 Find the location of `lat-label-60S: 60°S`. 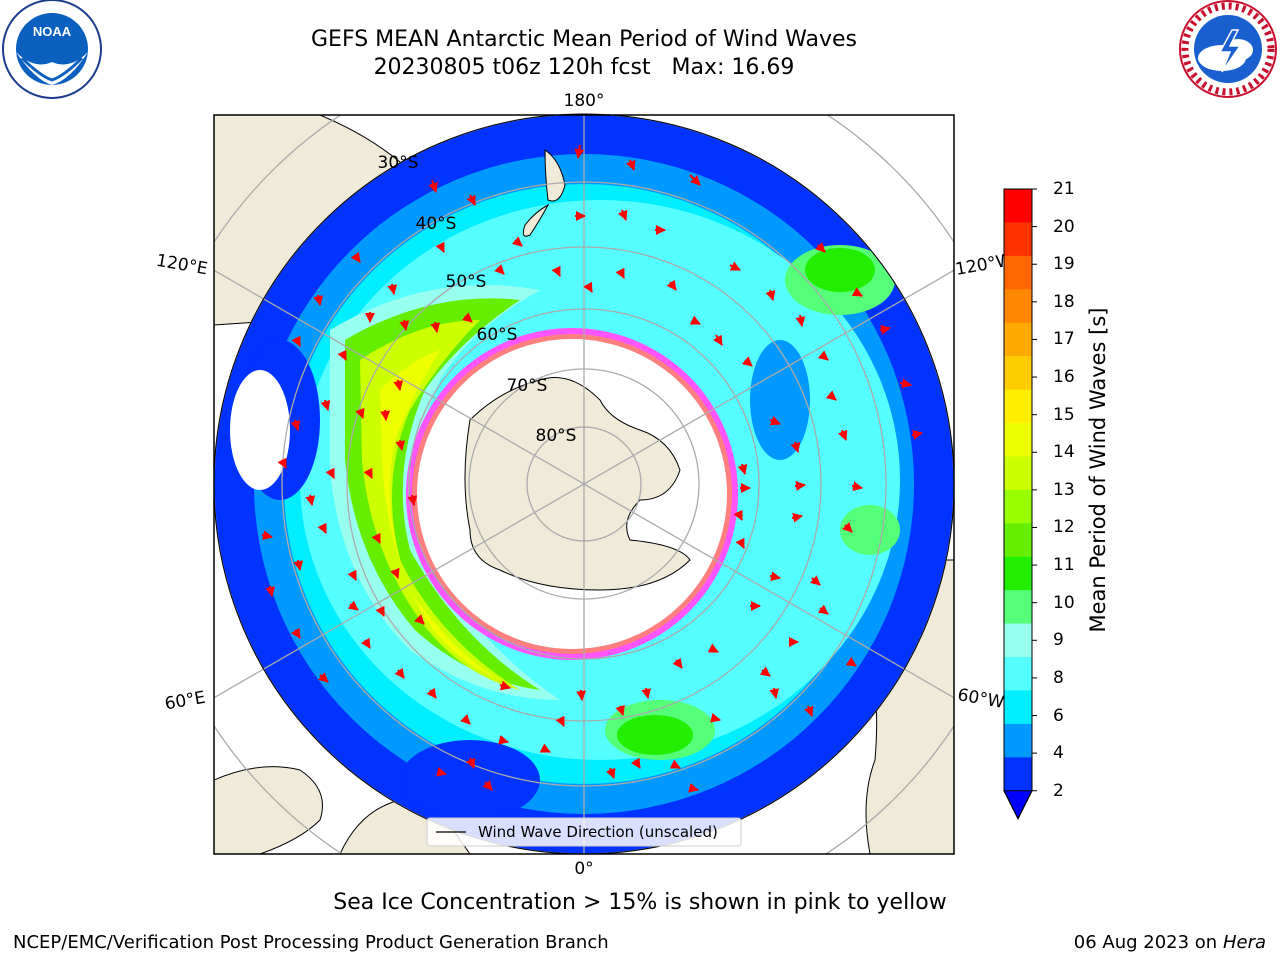

lat-label-60S: 60°S is located at coordinates (497, 335).